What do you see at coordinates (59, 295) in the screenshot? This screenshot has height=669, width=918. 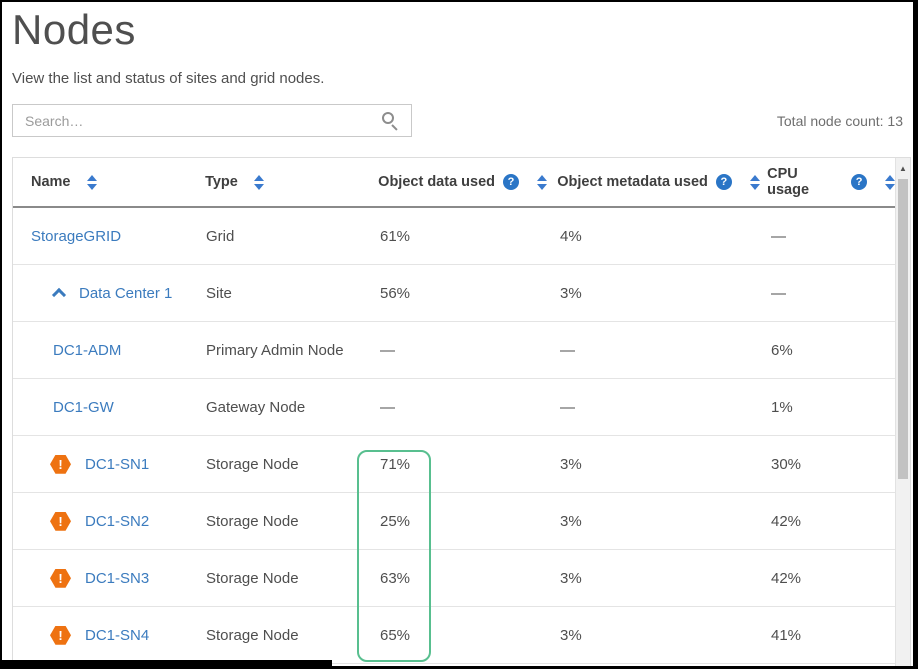 I see `collapse-chevron-icon` at bounding box center [59, 295].